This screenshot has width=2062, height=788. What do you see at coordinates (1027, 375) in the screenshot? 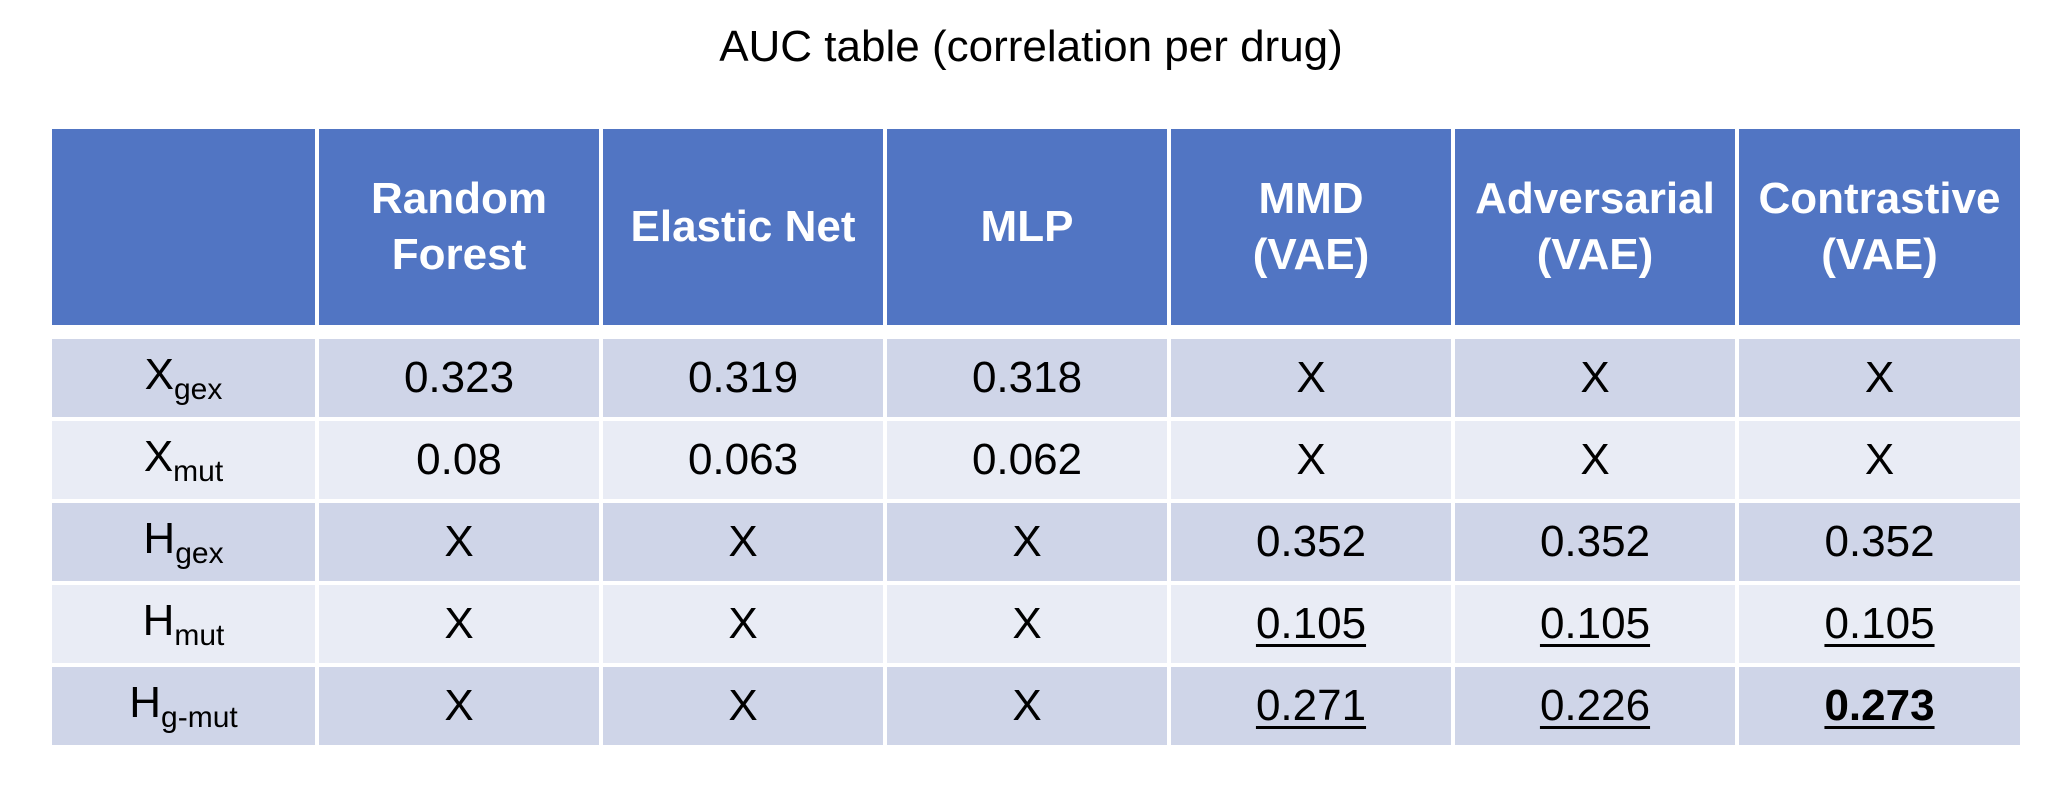
I see `table-cell: 0.318` at bounding box center [1027, 375].